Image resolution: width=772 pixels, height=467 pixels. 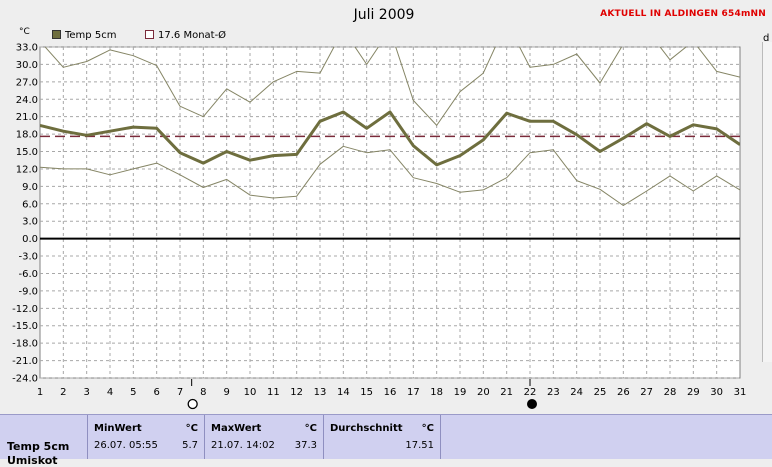 I want to click on y-tick-label: 30.0, so click(x=27, y=65).